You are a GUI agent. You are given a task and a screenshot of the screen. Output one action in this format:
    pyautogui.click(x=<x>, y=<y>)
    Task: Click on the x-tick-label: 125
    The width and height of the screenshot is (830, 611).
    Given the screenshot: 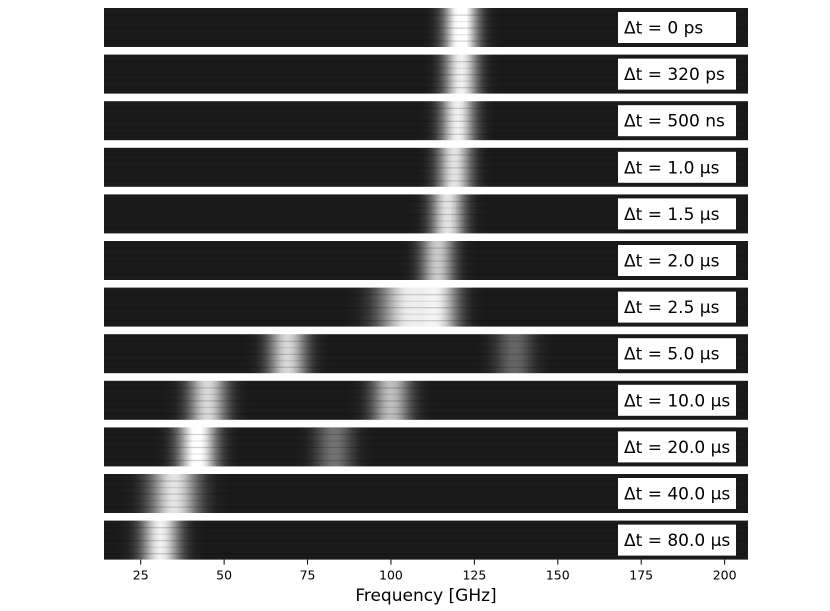 What is the action you would take?
    pyautogui.click(x=474, y=575)
    